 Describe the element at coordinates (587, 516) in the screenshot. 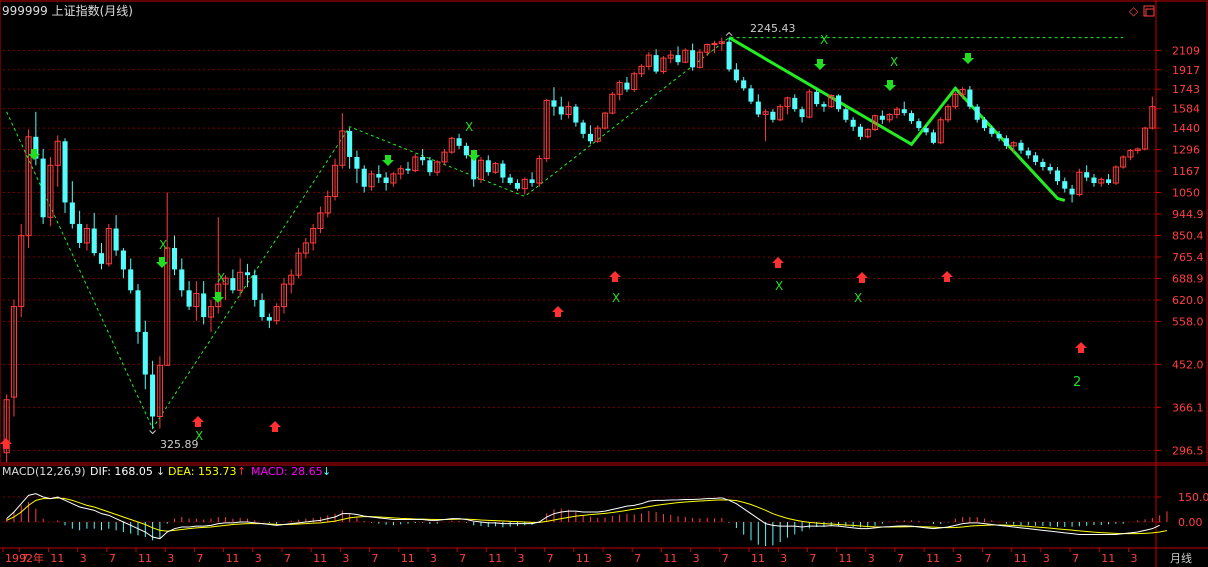

I see `dea-line` at that location.